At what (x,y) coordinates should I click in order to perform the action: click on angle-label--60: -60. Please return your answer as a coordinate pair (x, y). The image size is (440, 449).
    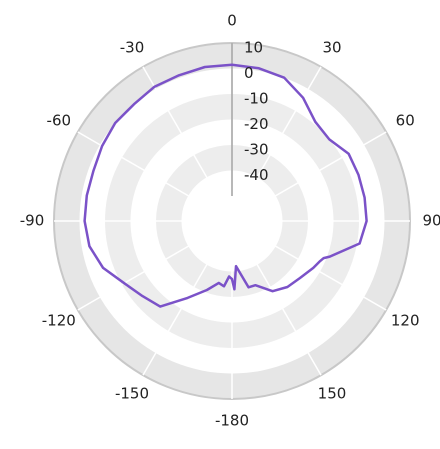
    Looking at the image, I should click on (59, 121).